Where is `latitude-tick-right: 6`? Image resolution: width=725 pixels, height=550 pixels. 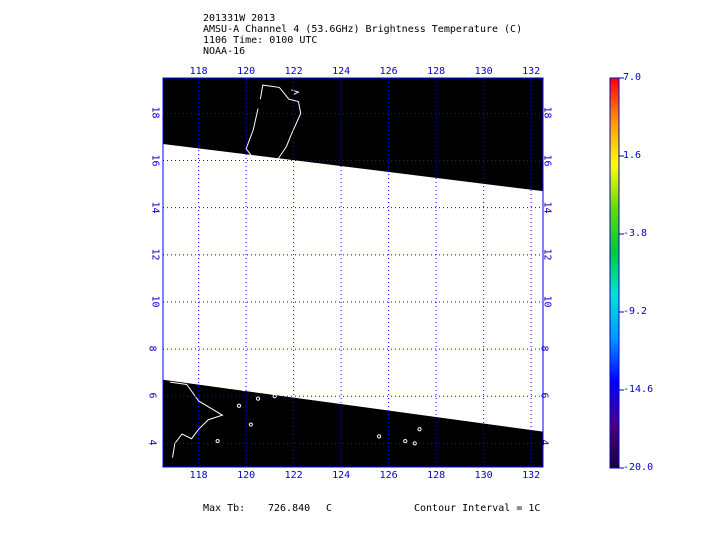
latitude-tick-right: 6 is located at coordinates (544, 395).